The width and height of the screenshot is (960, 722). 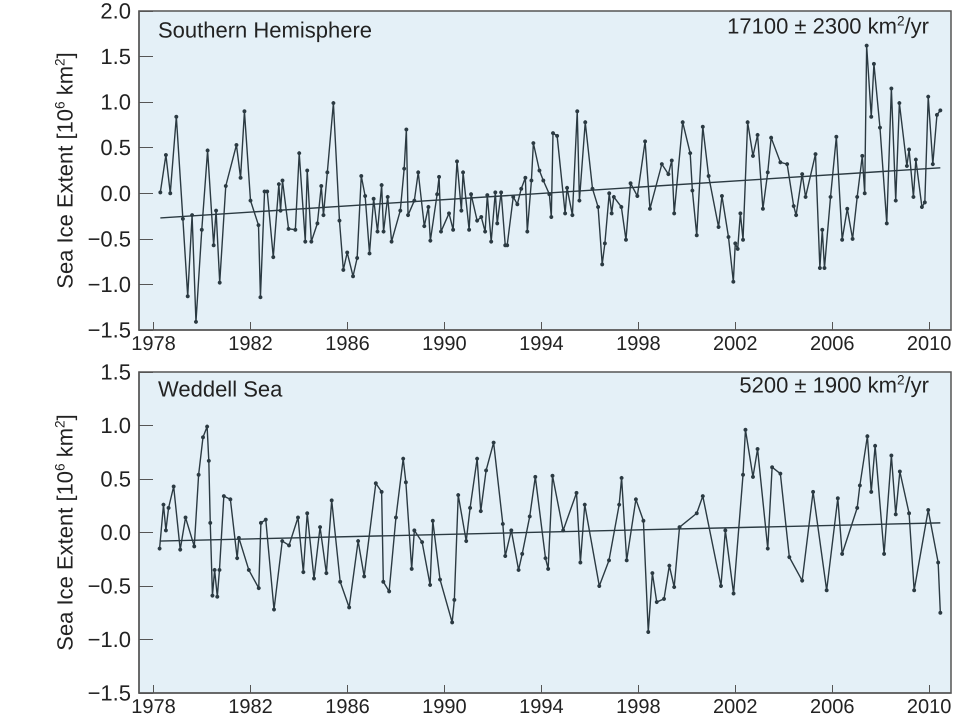 What do you see at coordinates (115, 12) in the screenshot?
I see `y-tick-label: 2.0` at bounding box center [115, 12].